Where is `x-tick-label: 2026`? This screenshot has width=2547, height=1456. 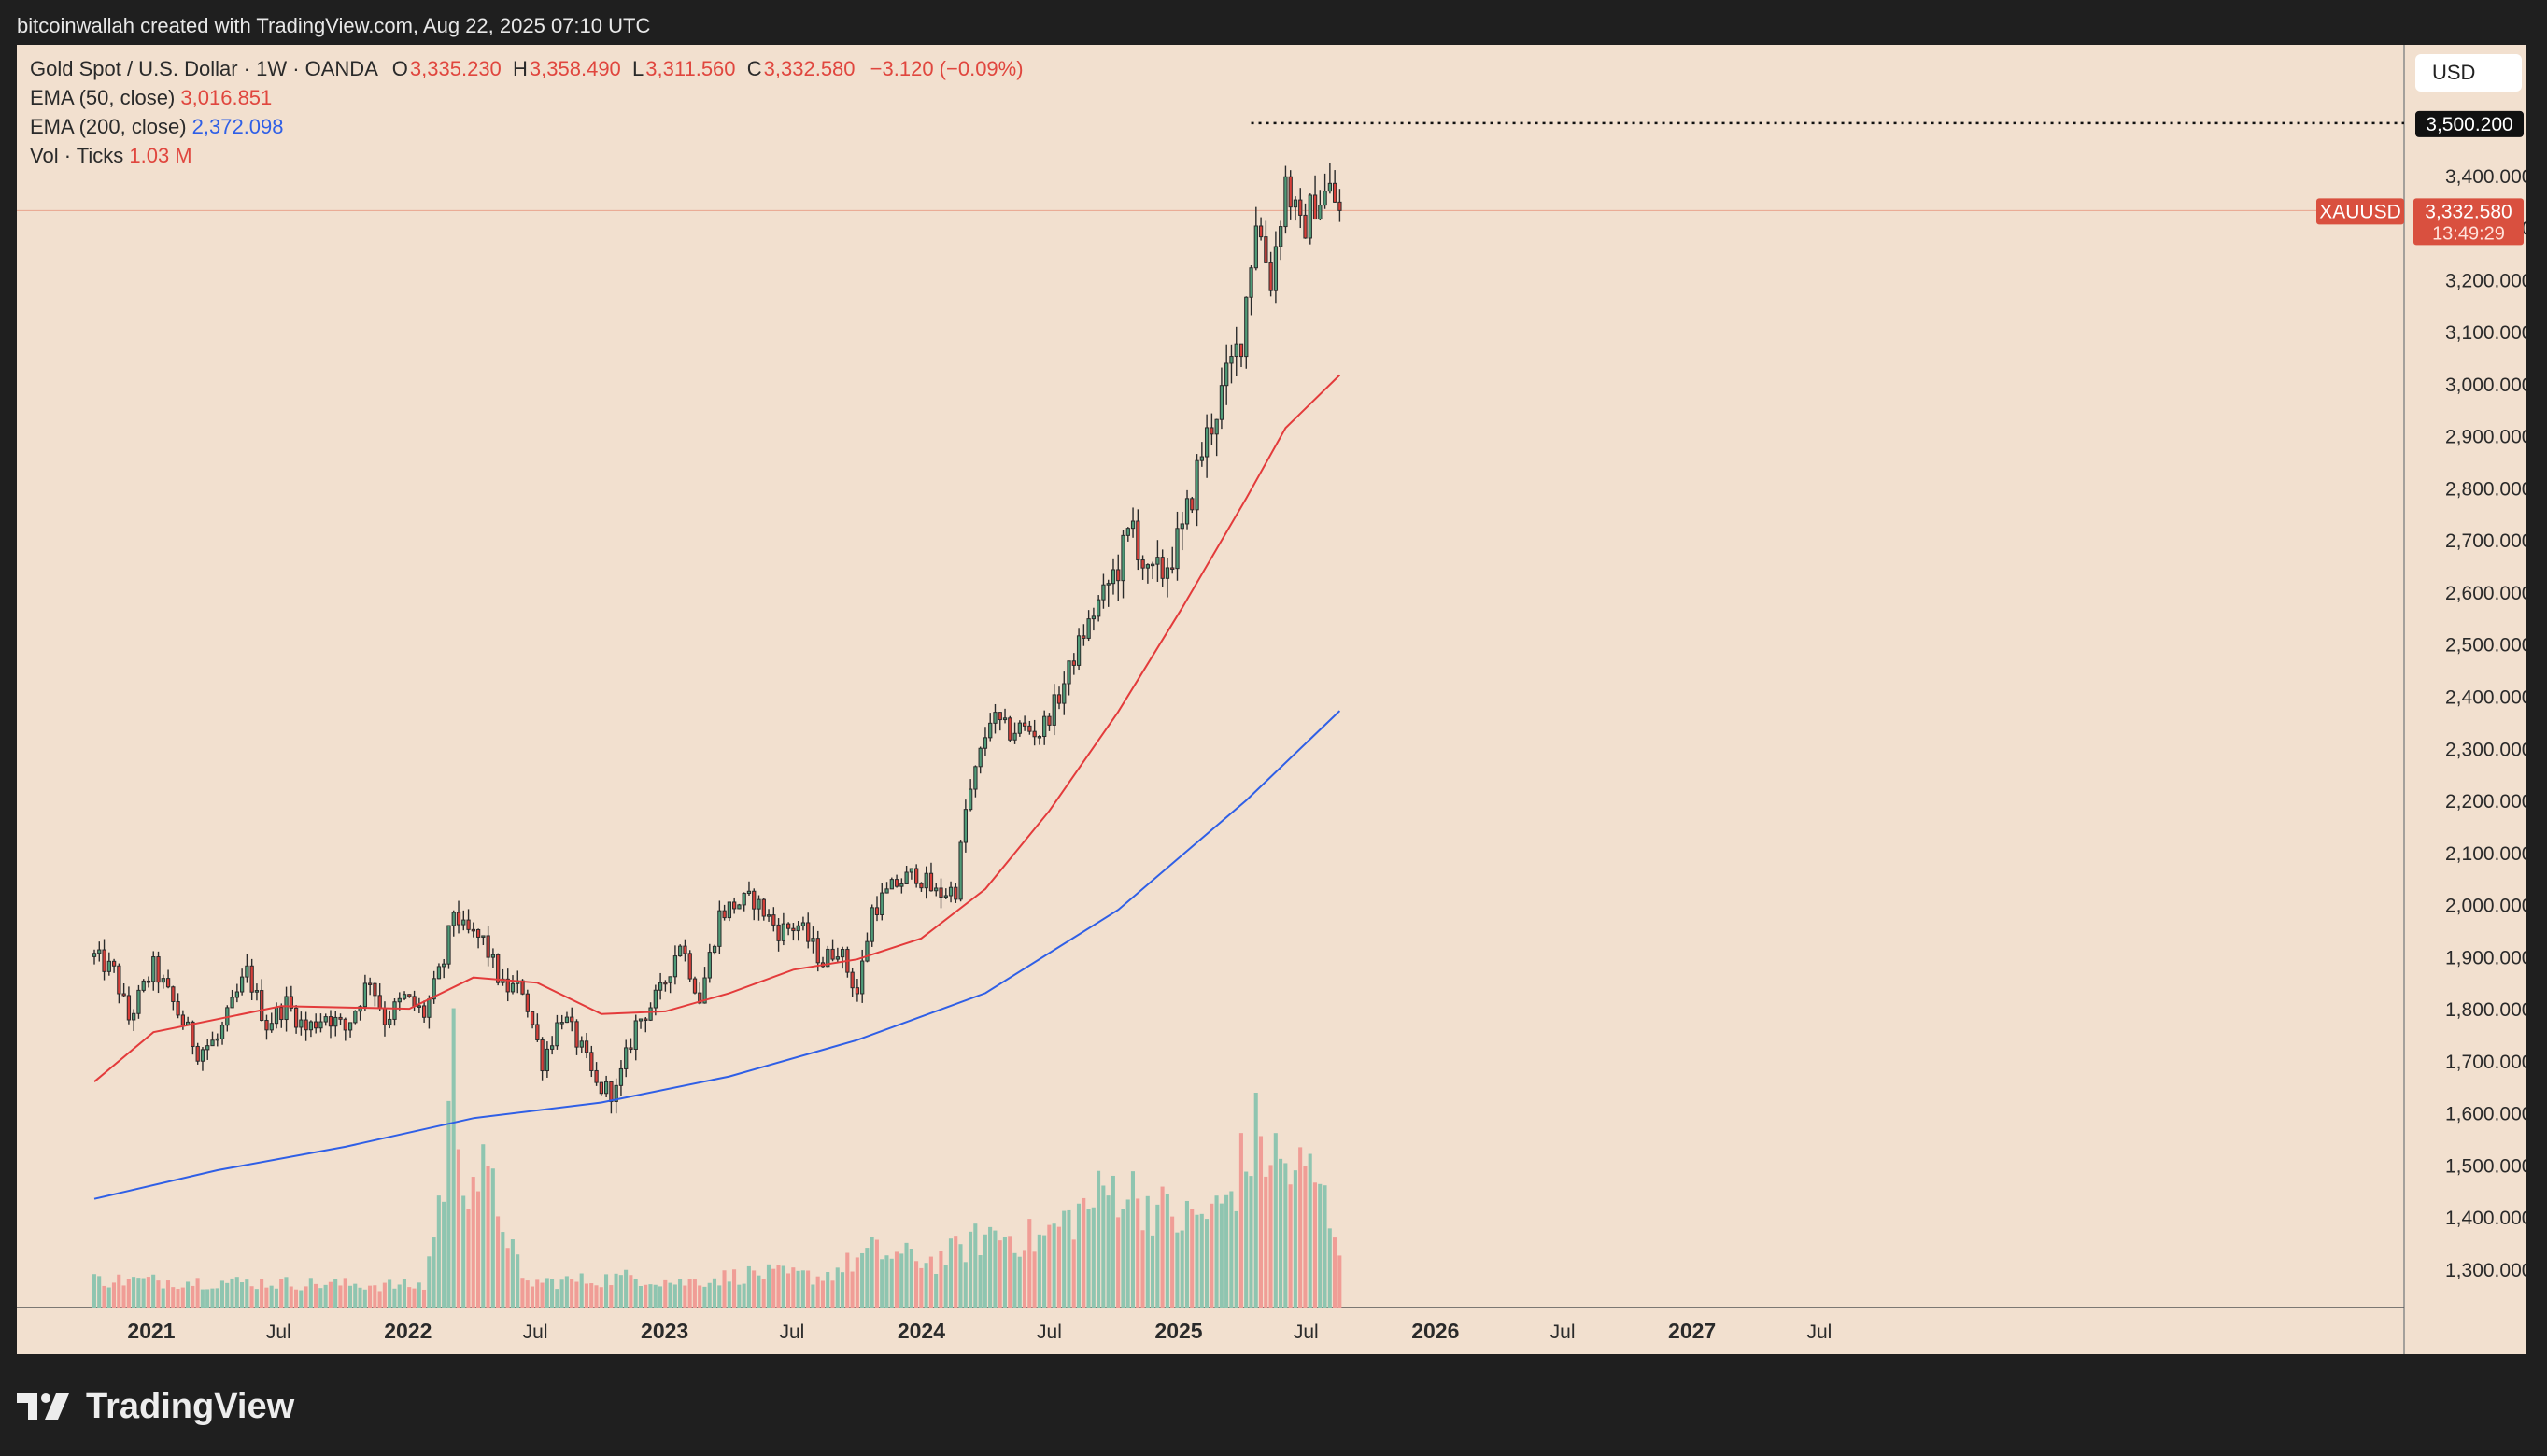
x-tick-label: 2026 is located at coordinates (1435, 1331).